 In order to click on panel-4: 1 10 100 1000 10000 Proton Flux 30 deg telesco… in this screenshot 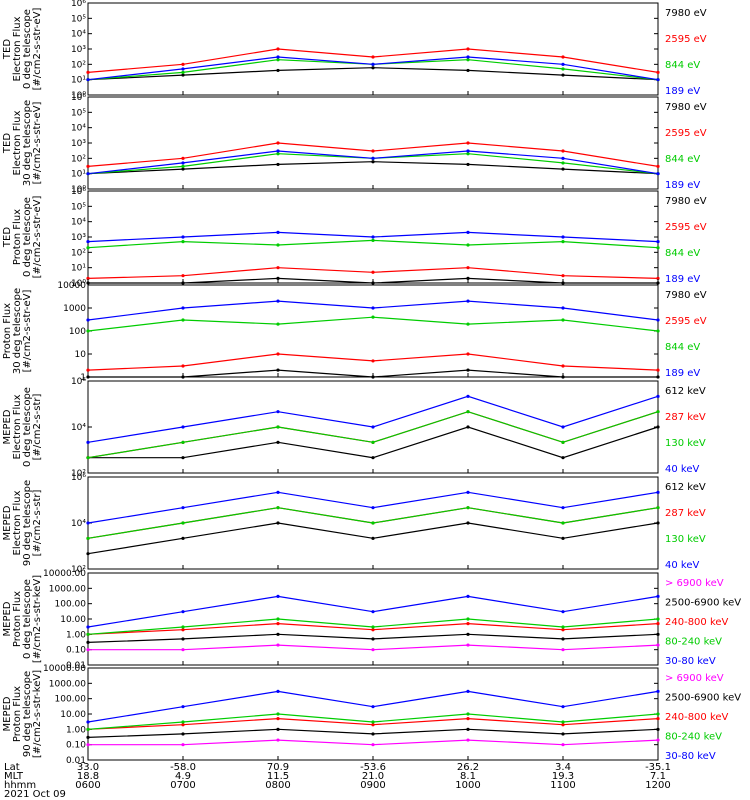, I will do `click(354, 332)`.